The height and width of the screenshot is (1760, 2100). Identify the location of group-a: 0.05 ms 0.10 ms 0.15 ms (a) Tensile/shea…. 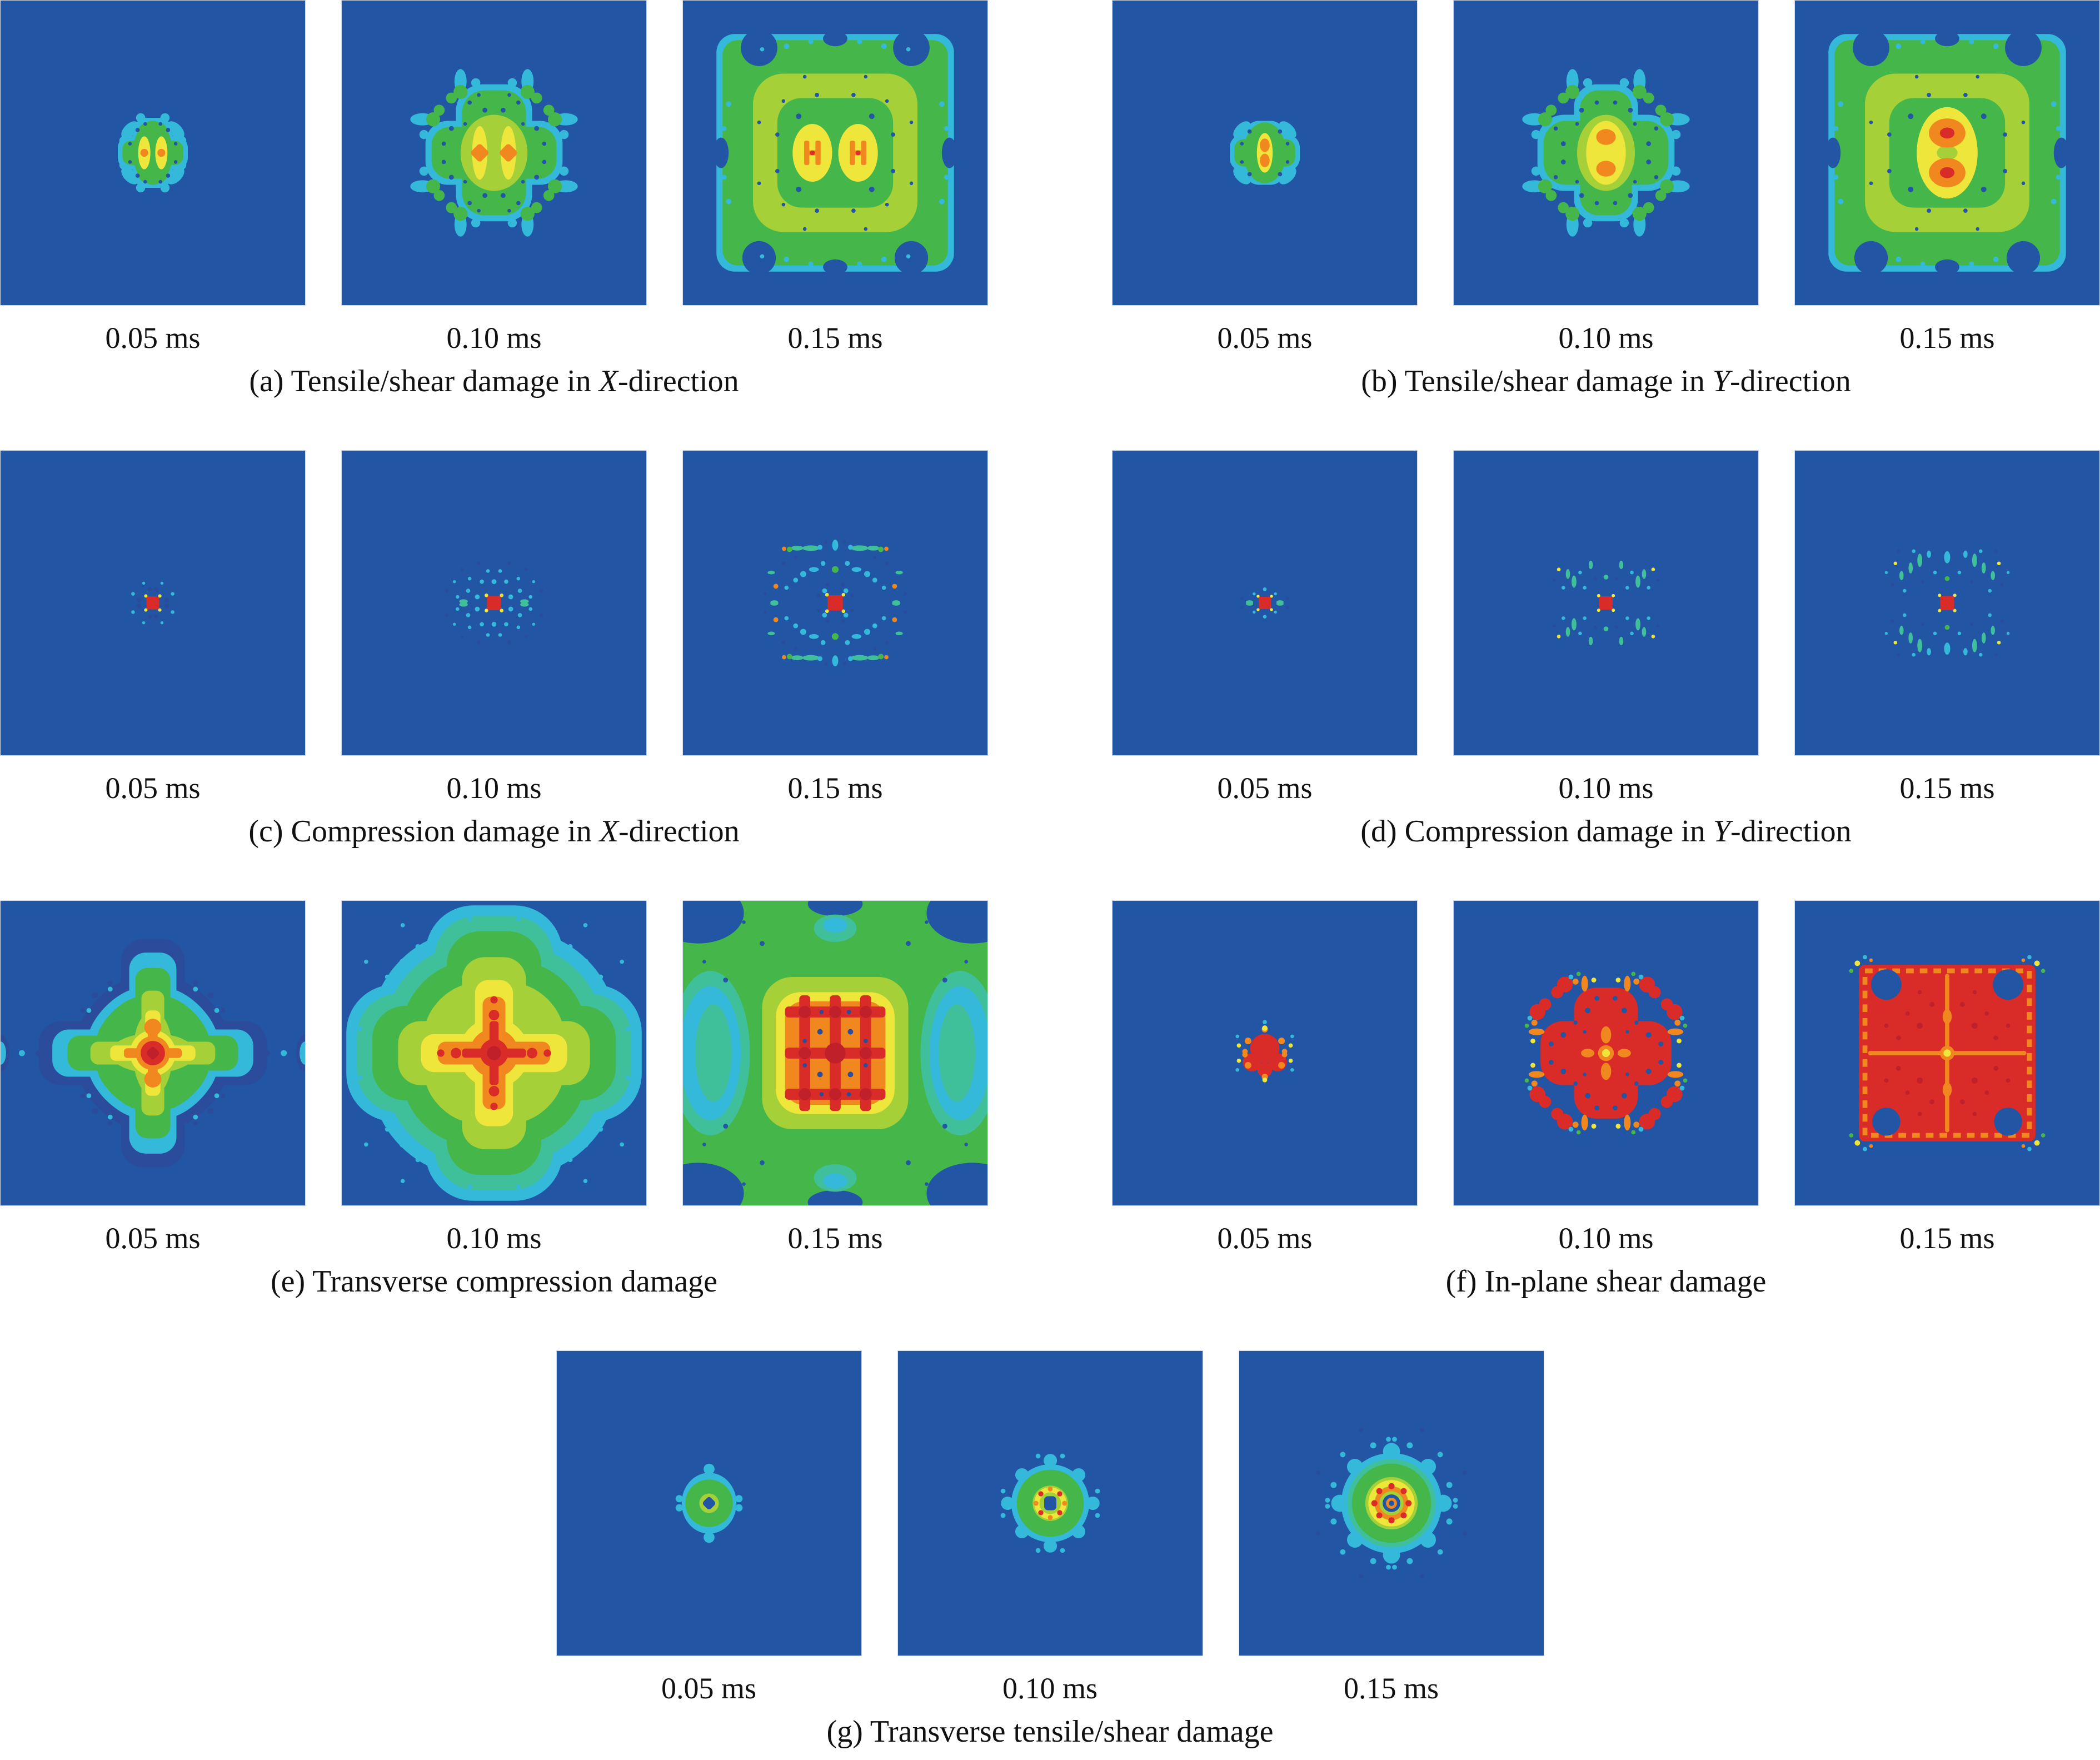
(494, 225).